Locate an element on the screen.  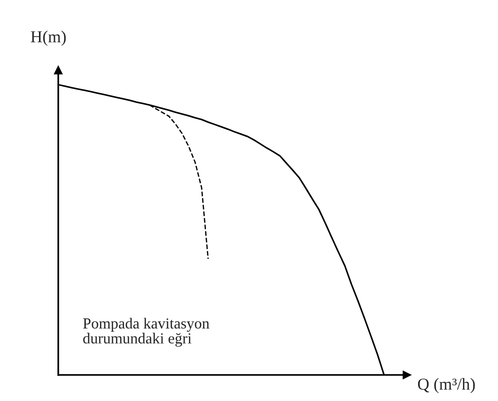
x-axis-title: Q (m³/h) is located at coordinates (446, 386).